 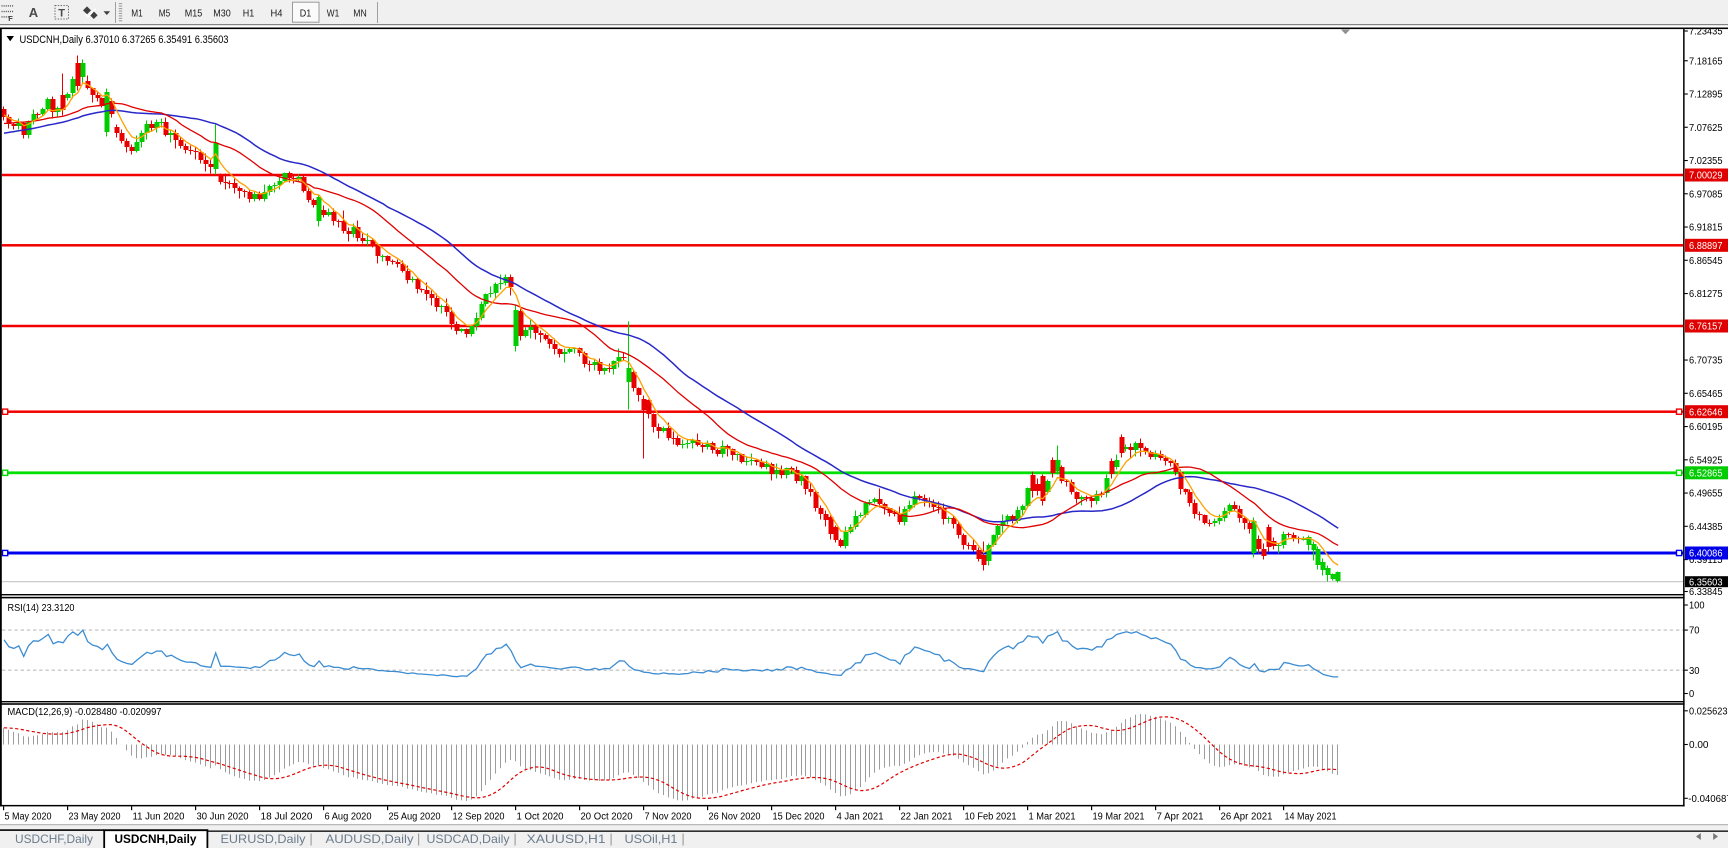 I want to click on svg-text: AUDUSD,Daily, so click(x=370, y=839).